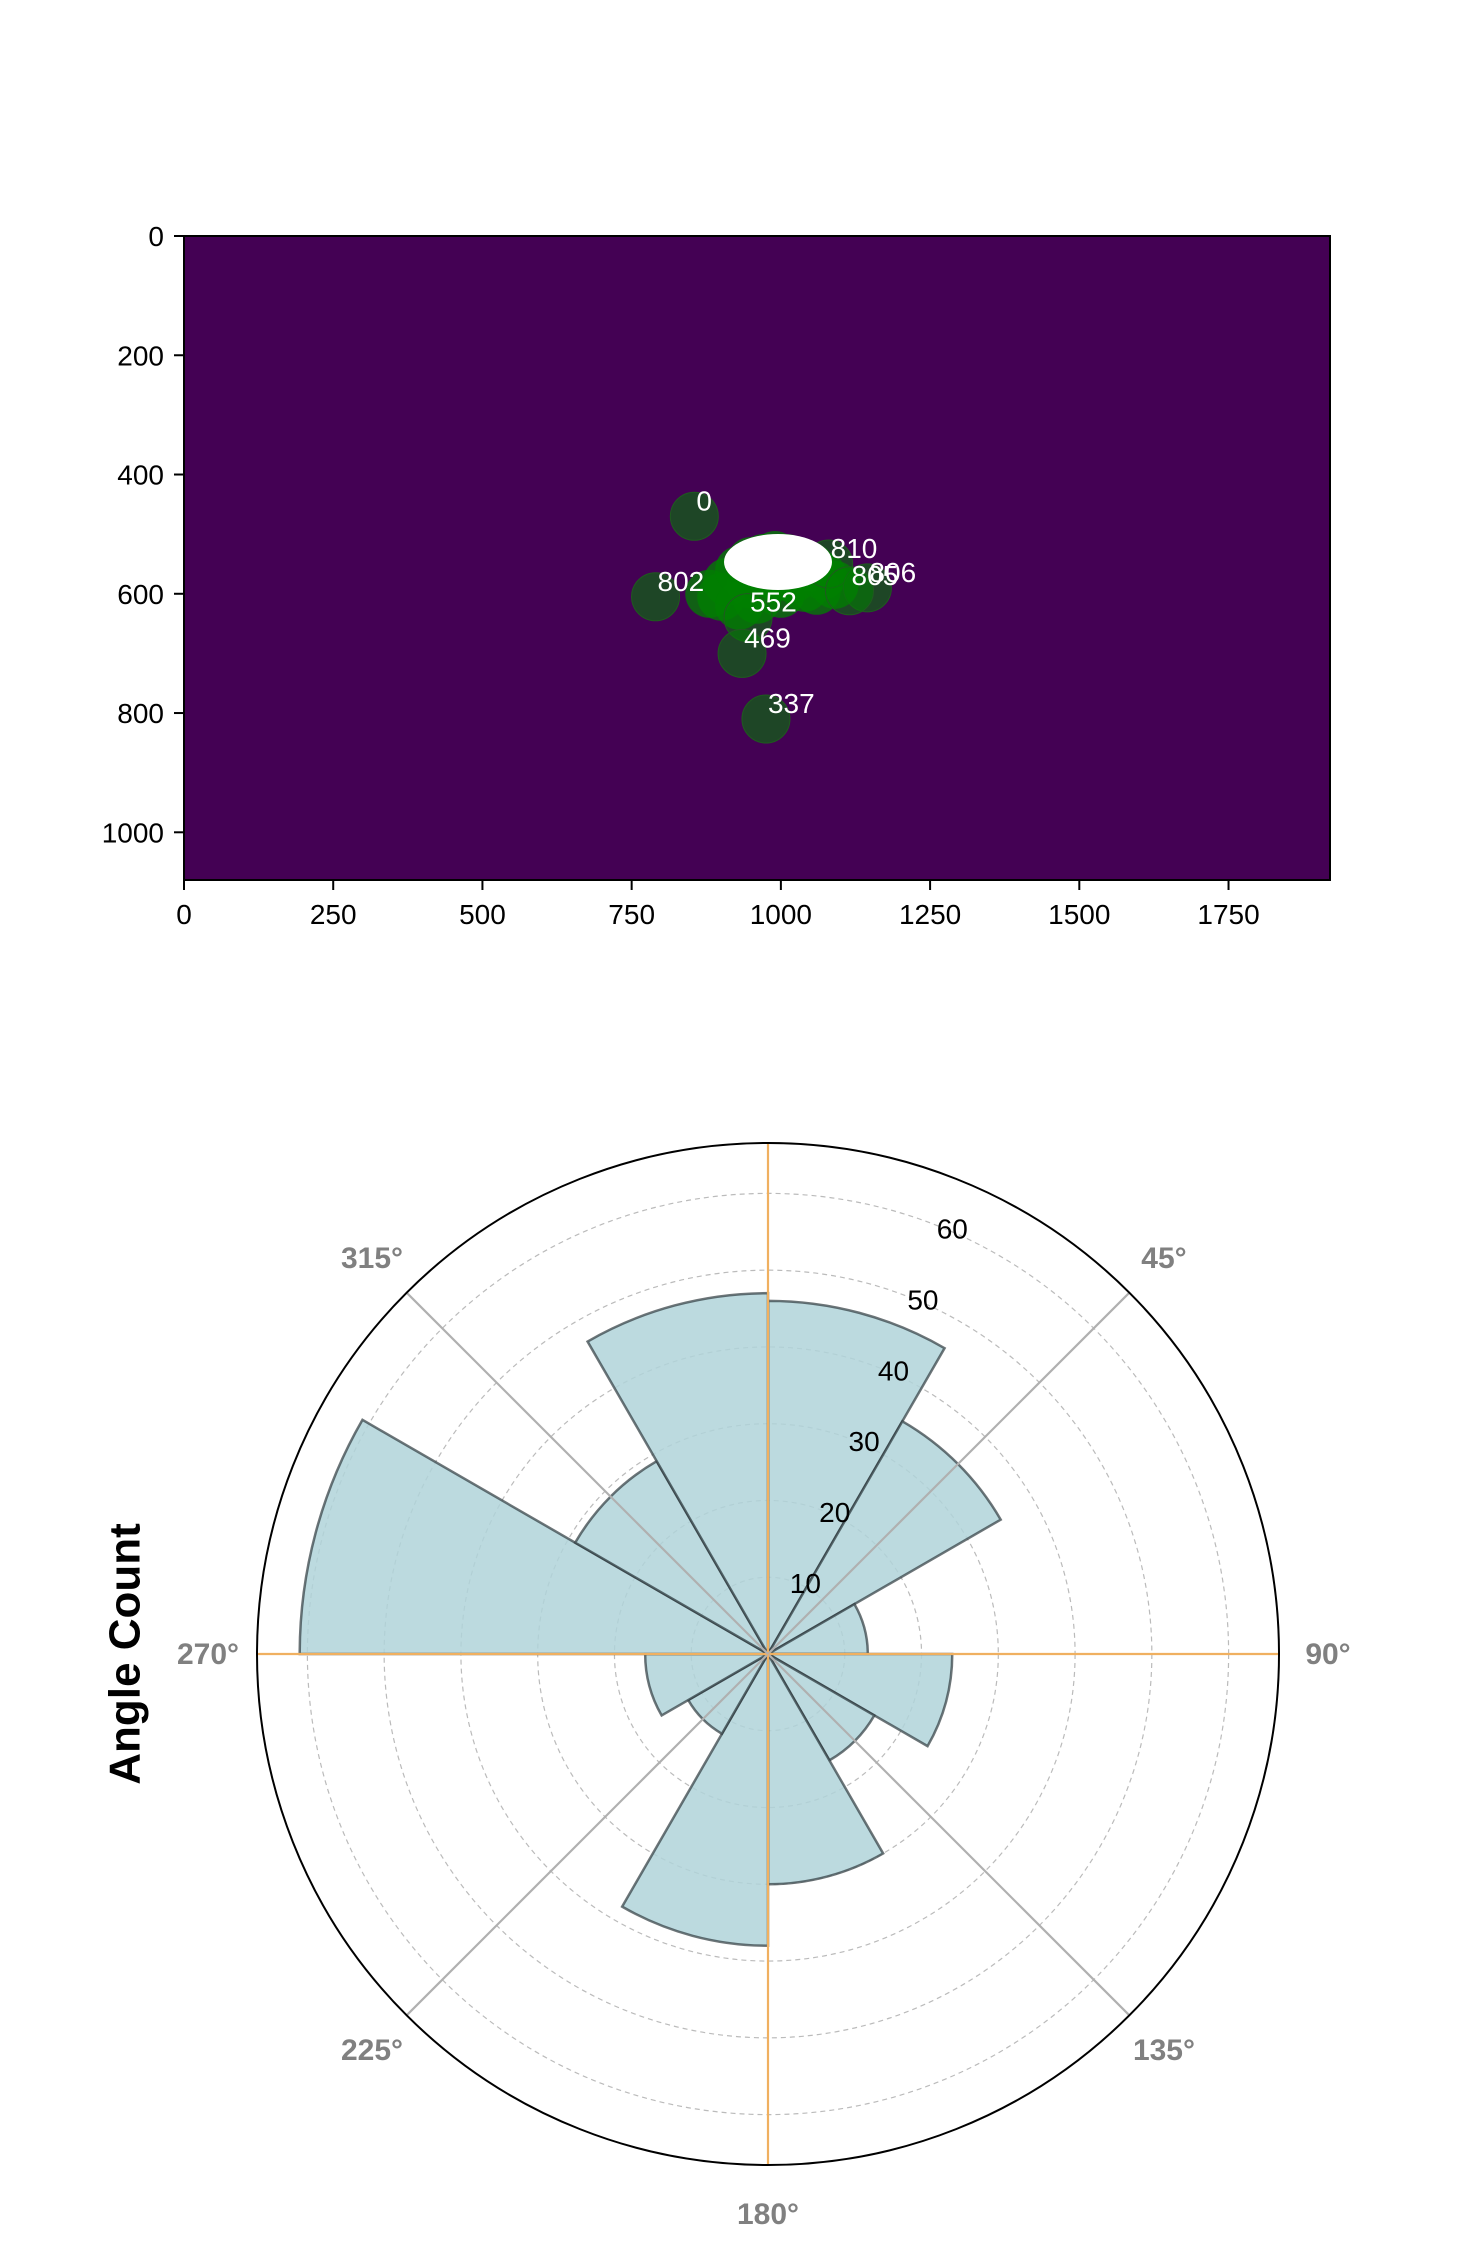 The height and width of the screenshot is (2267, 1478). What do you see at coordinates (952, 1228) in the screenshot?
I see `radius-tick-label: 60` at bounding box center [952, 1228].